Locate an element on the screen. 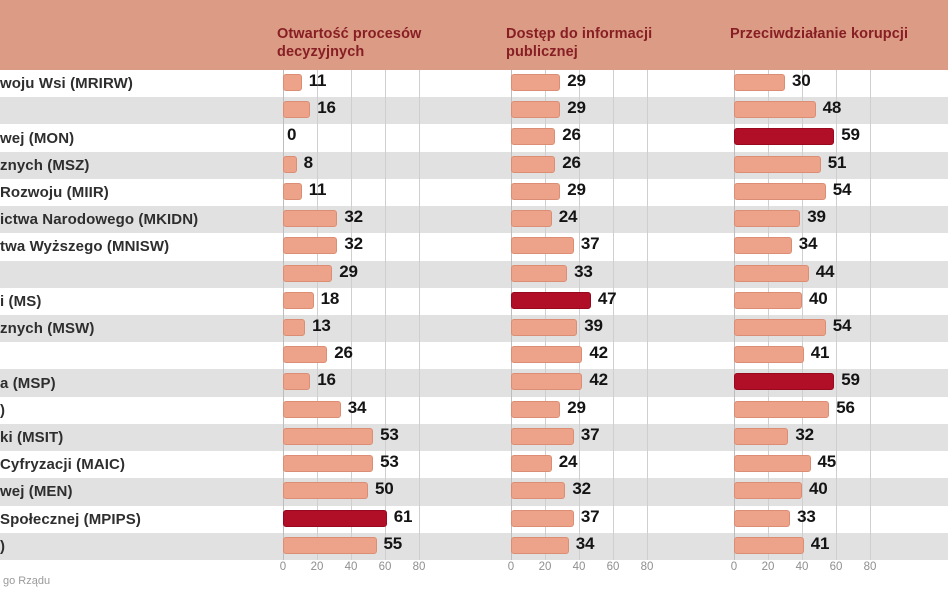  ministry-label: ) is located at coordinates (3, 410).